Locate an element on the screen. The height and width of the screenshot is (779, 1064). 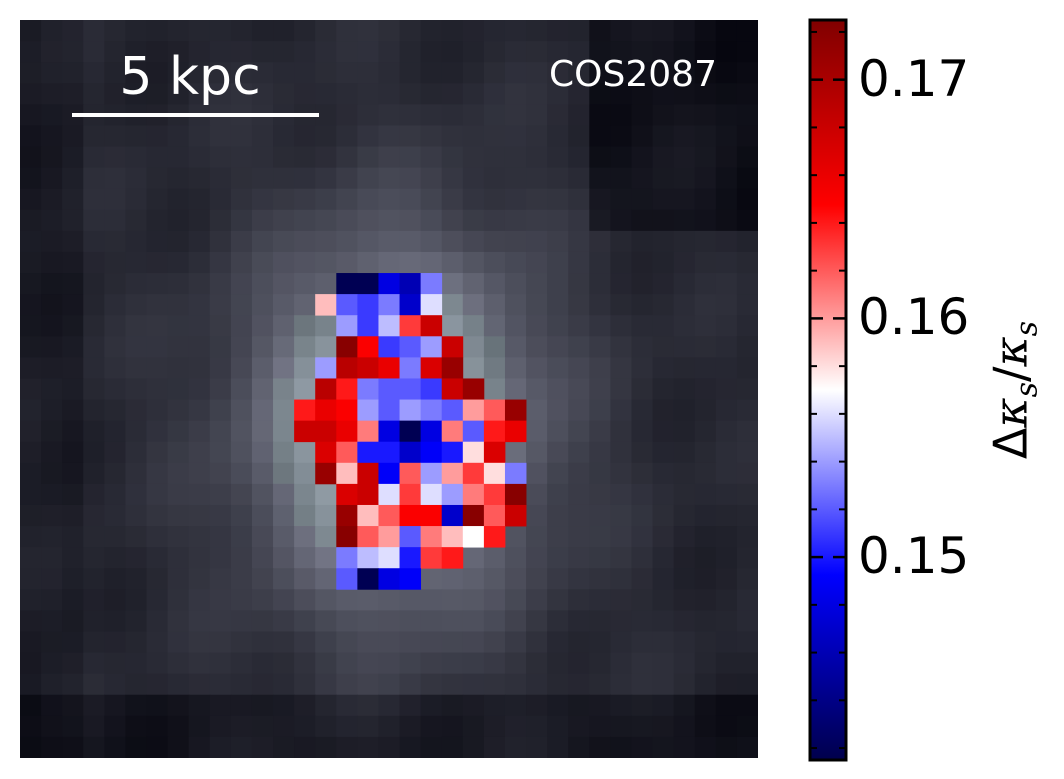
colorbar-tick-label: 0.17 is located at coordinates (914, 78).